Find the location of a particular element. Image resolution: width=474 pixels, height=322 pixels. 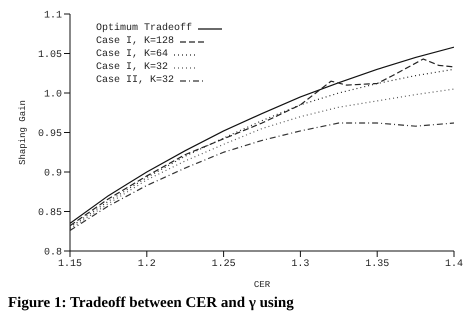

legend-label: Optimum Tradeoff is located at coordinates (144, 28).